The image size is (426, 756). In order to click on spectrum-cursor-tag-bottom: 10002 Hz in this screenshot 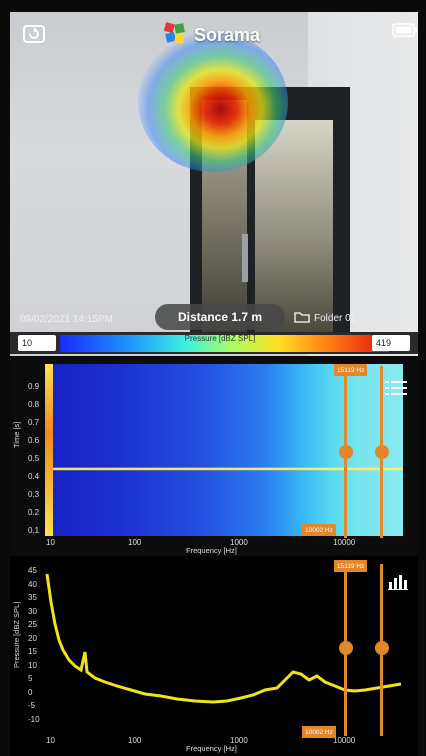, I will do `click(319, 732)`.